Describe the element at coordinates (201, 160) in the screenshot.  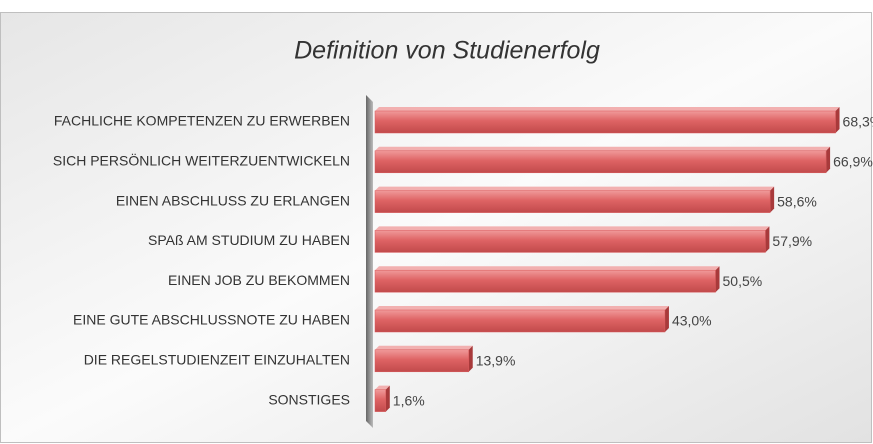
I see `category-label: SICH PERSÖNLICH WEITERZUENTWICKELN` at that location.